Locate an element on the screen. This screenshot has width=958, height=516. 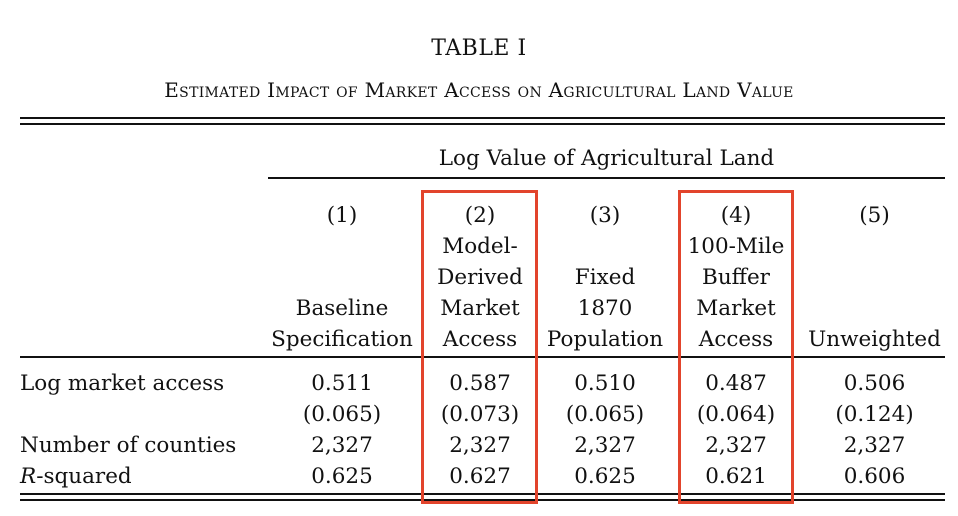
row-label-r-squared: R-squared is located at coordinates (76, 476).